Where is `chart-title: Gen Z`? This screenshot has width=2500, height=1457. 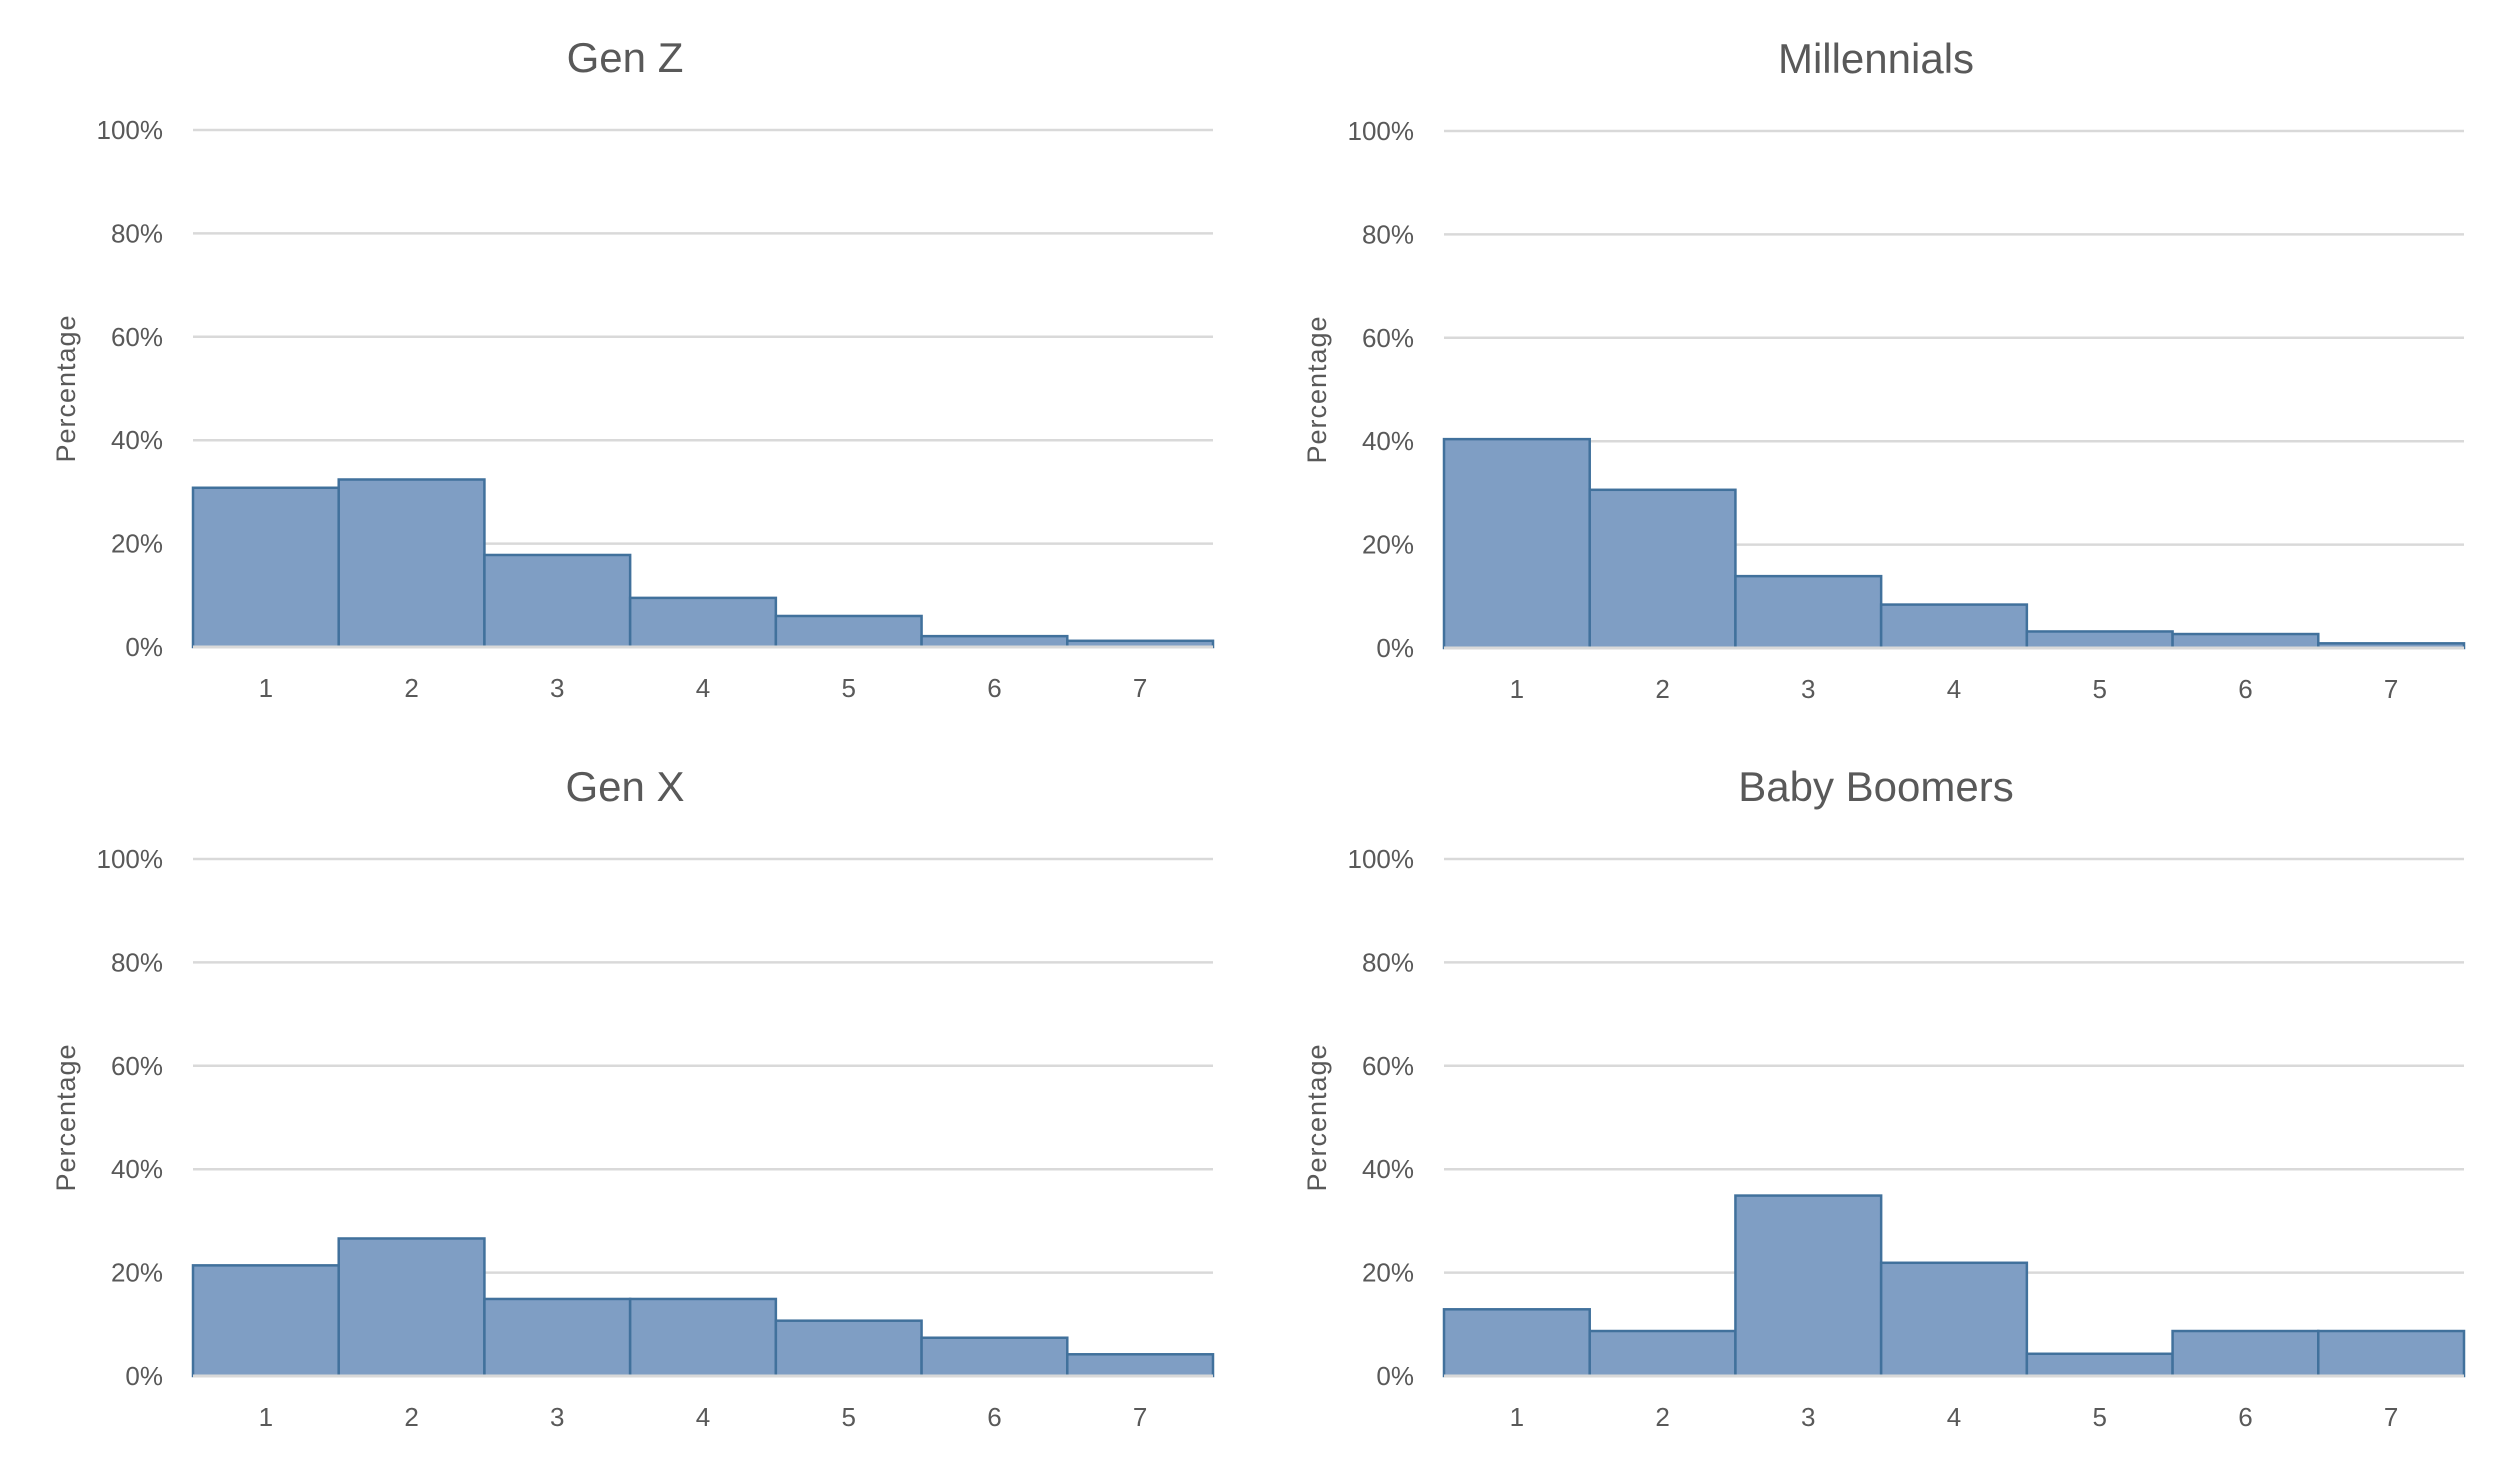
chart-title: Gen Z is located at coordinates (625, 57).